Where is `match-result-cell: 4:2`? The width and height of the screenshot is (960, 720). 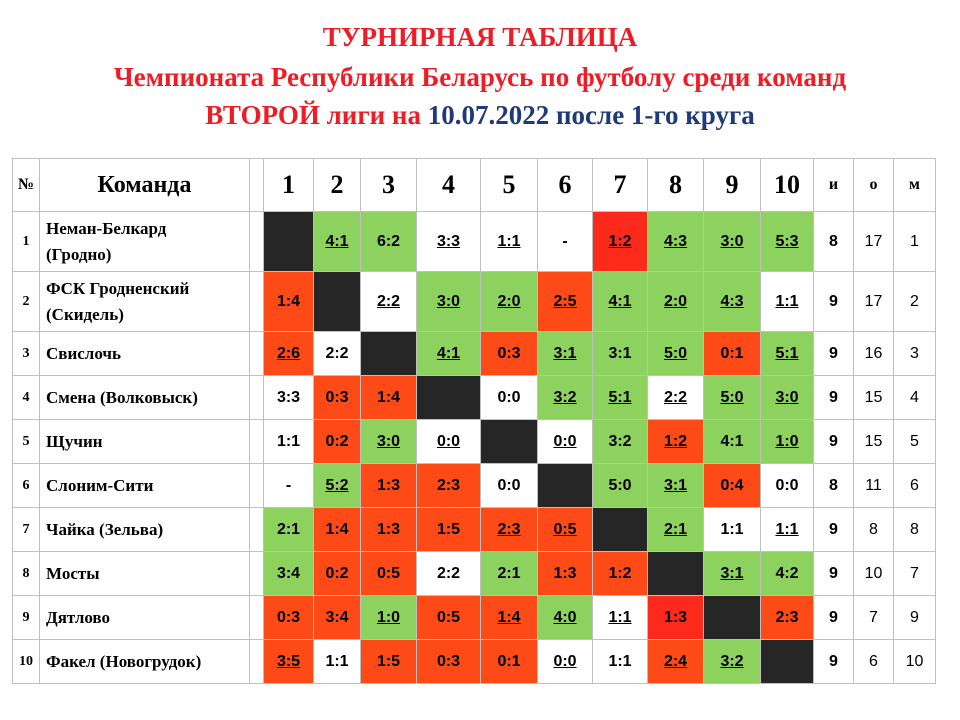 match-result-cell: 4:2 is located at coordinates (787, 573).